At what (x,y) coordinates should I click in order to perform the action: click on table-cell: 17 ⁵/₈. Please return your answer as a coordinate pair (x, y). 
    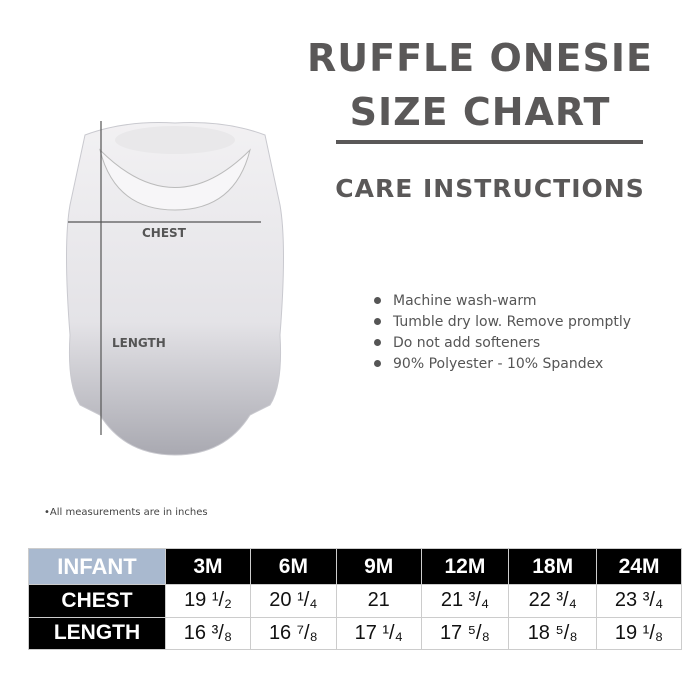
    Looking at the image, I should click on (465, 633).